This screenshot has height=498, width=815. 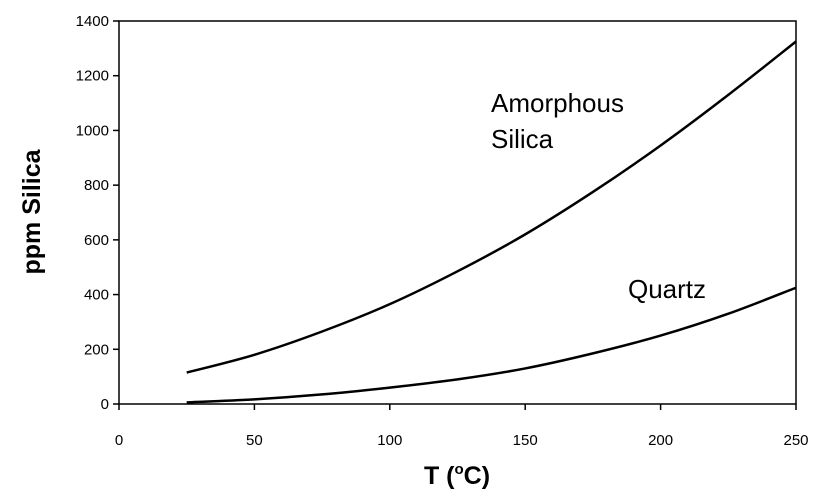 I want to click on x-tick-label: 100, so click(x=389, y=440).